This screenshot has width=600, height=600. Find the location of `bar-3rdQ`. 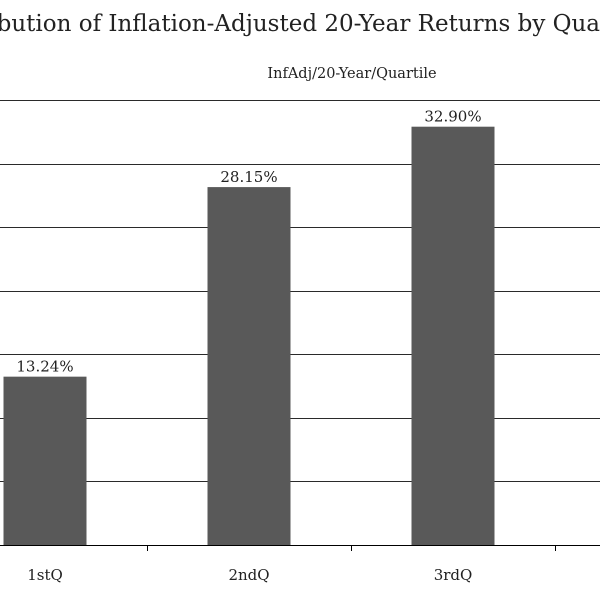

bar-3rdQ is located at coordinates (453, 335).